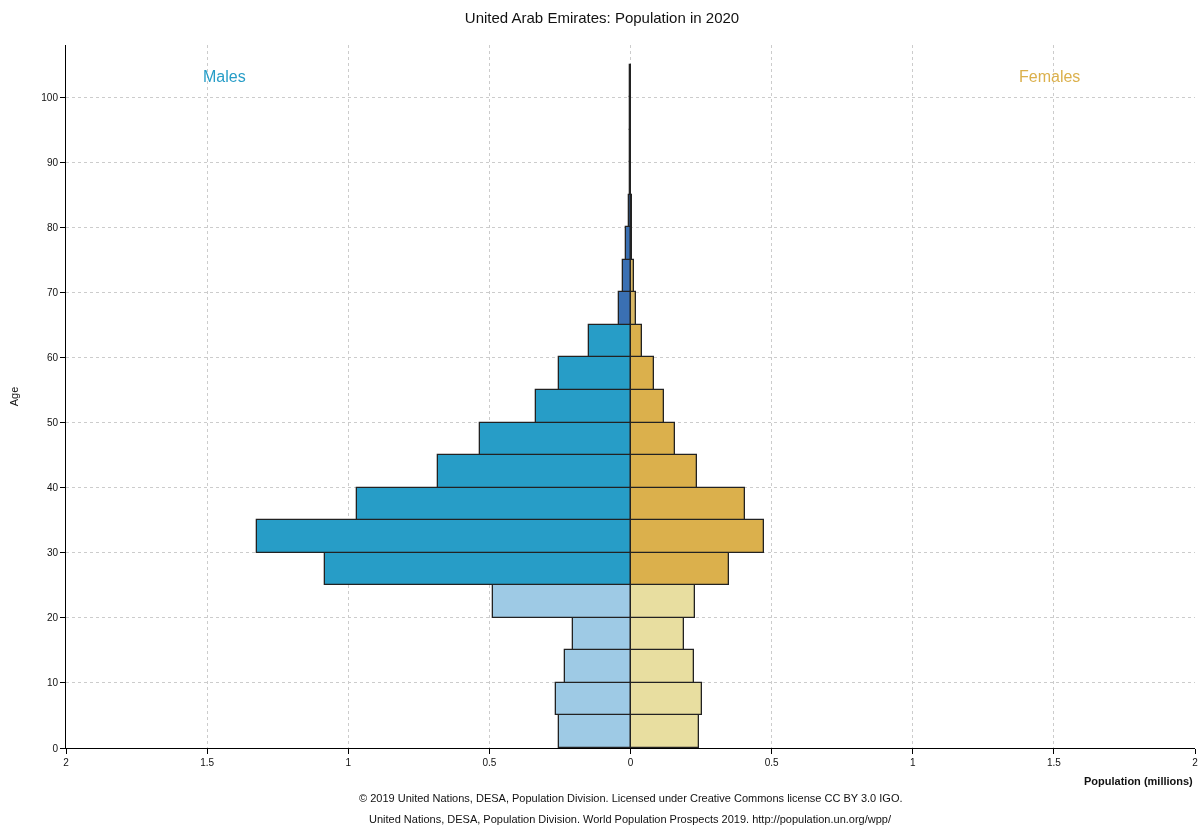  I want to click on y-tick-label: 100, so click(50, 97).